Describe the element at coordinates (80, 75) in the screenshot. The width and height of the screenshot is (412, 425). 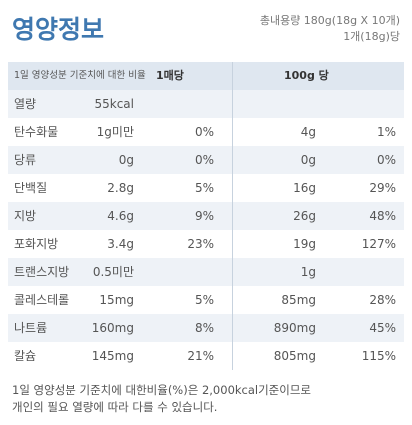
I see `header-daily-ratio: 1일 영양성분 기준치에 대한 비율` at that location.